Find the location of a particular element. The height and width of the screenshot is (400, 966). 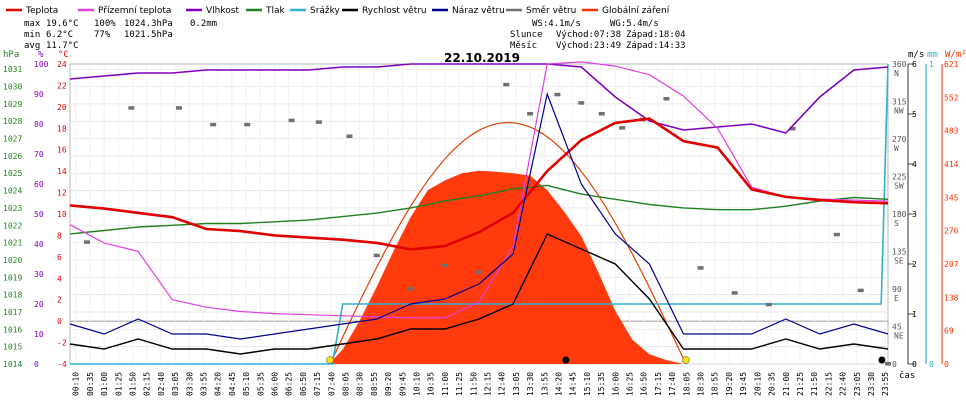

unit-mm: mm is located at coordinates (932, 55).